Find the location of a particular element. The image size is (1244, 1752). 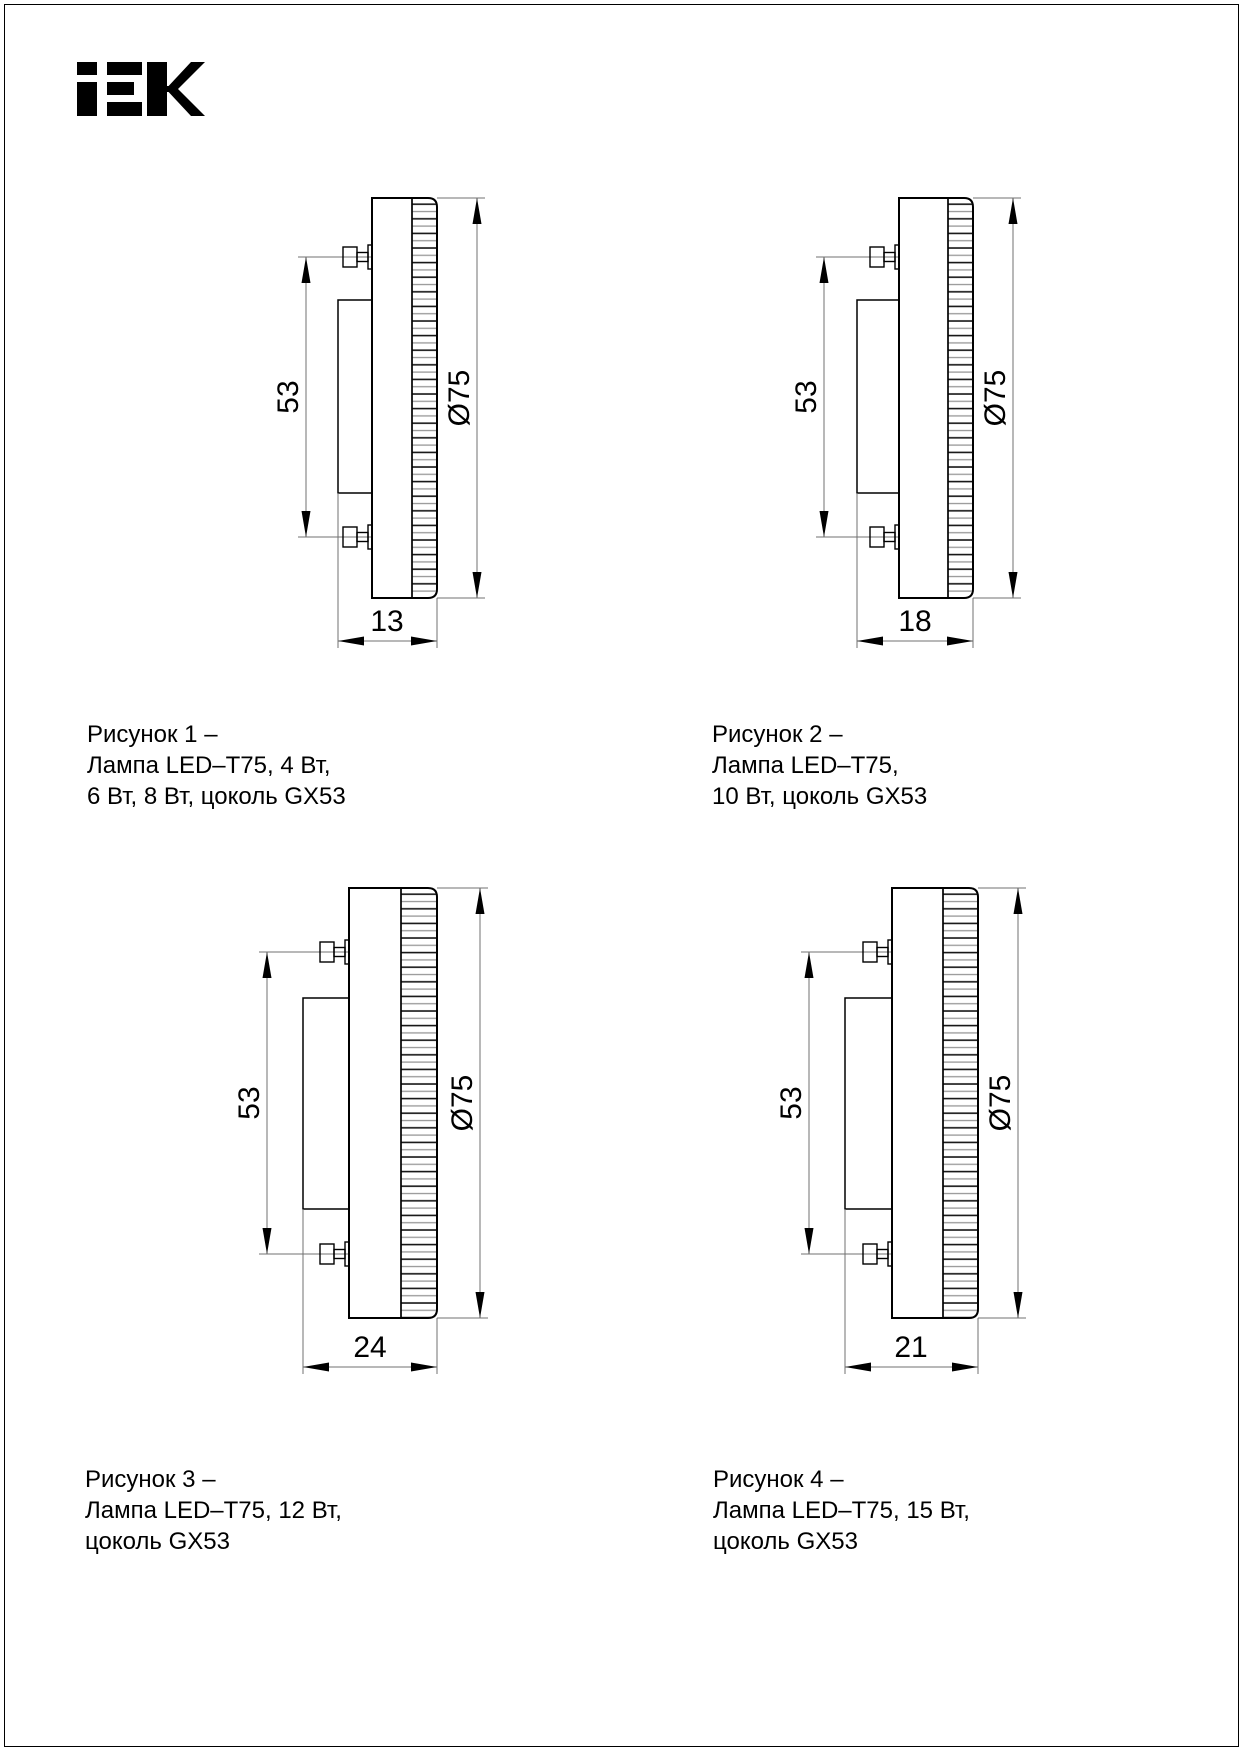

thickness-label: 13 is located at coordinates (386, 621).